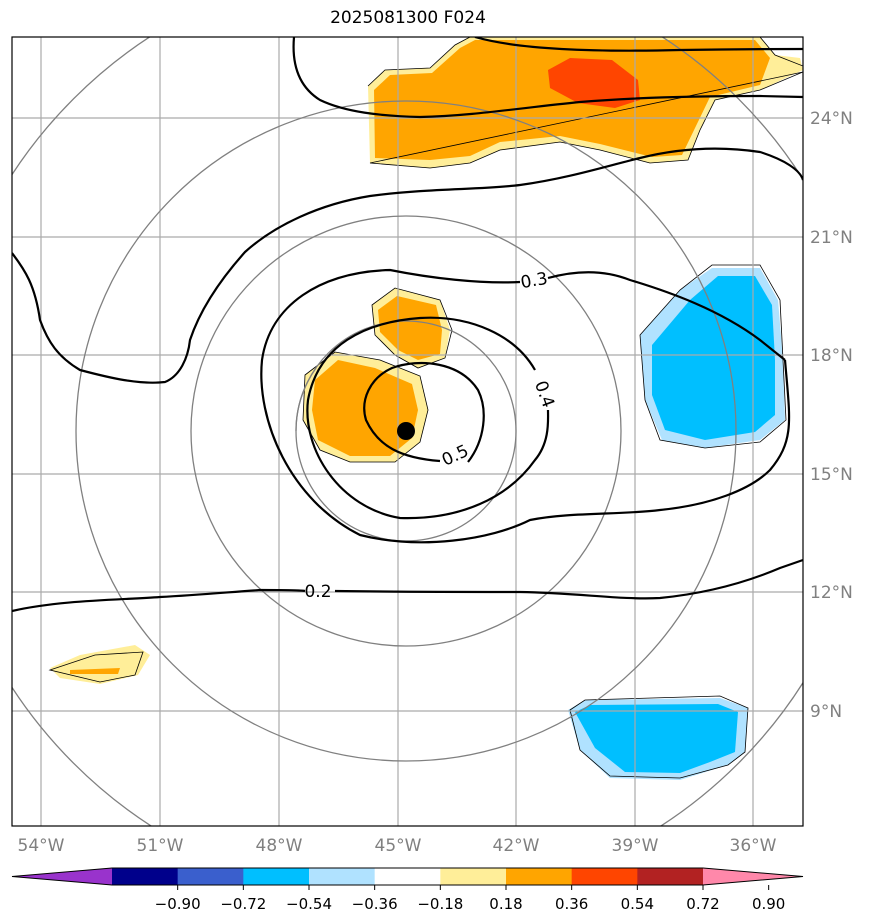  I want to click on lon-label: 45°W, so click(398, 846).